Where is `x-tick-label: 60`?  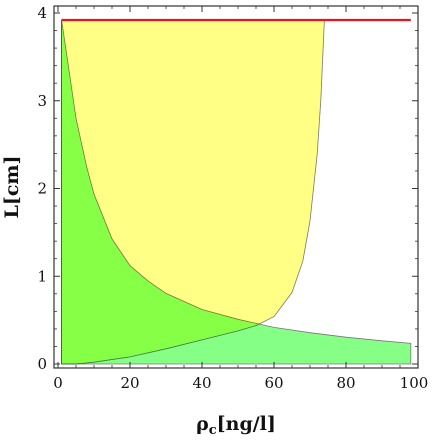
x-tick-label: 60 is located at coordinates (273, 383).